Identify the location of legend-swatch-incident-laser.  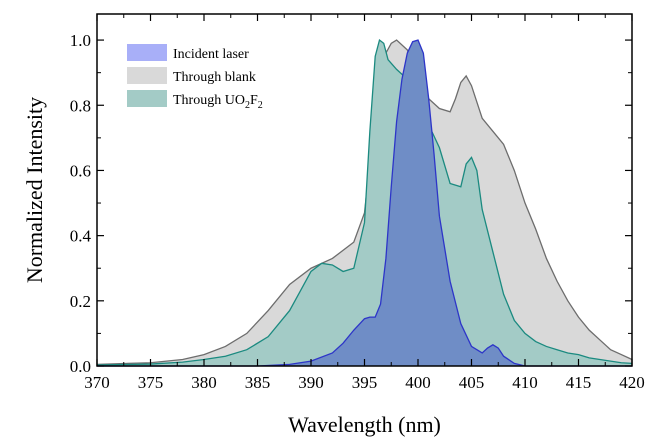
(147, 52).